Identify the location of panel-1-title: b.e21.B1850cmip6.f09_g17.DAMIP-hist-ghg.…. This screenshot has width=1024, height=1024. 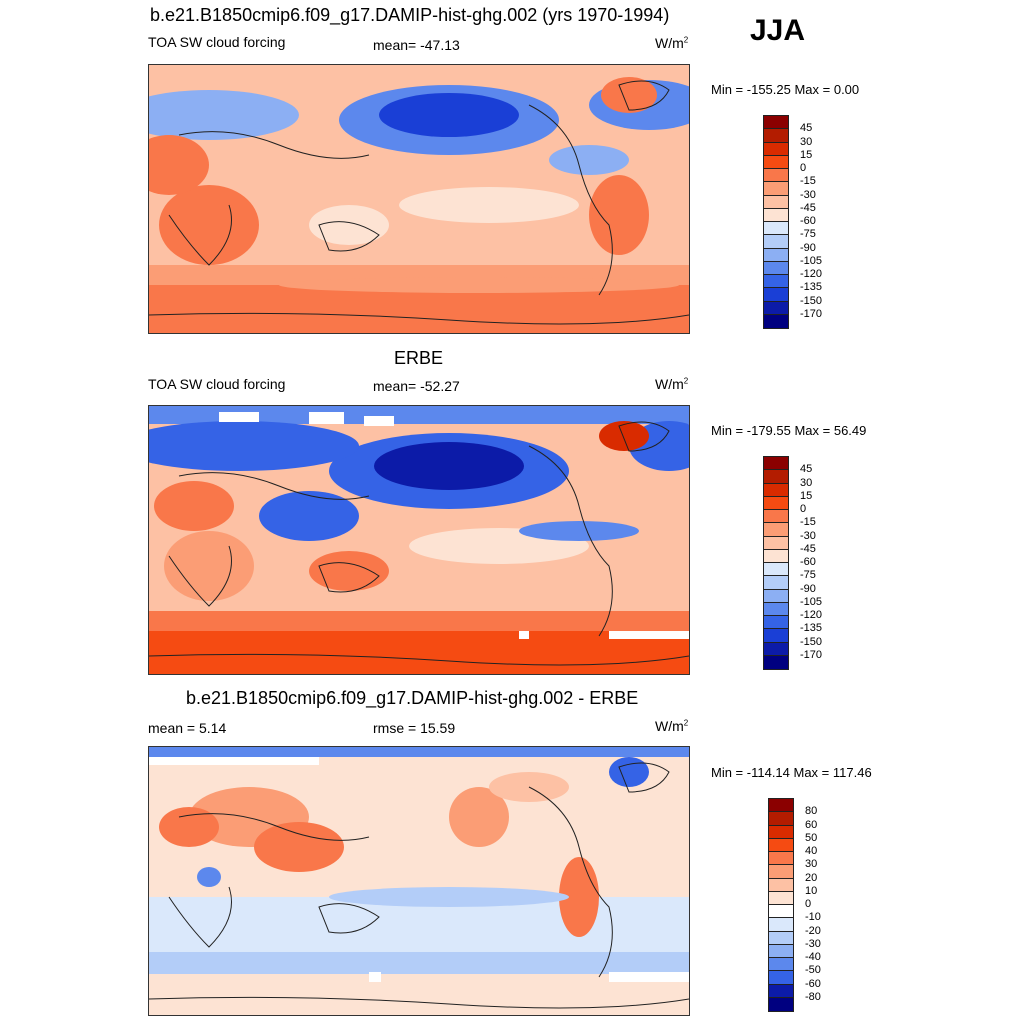
(410, 15).